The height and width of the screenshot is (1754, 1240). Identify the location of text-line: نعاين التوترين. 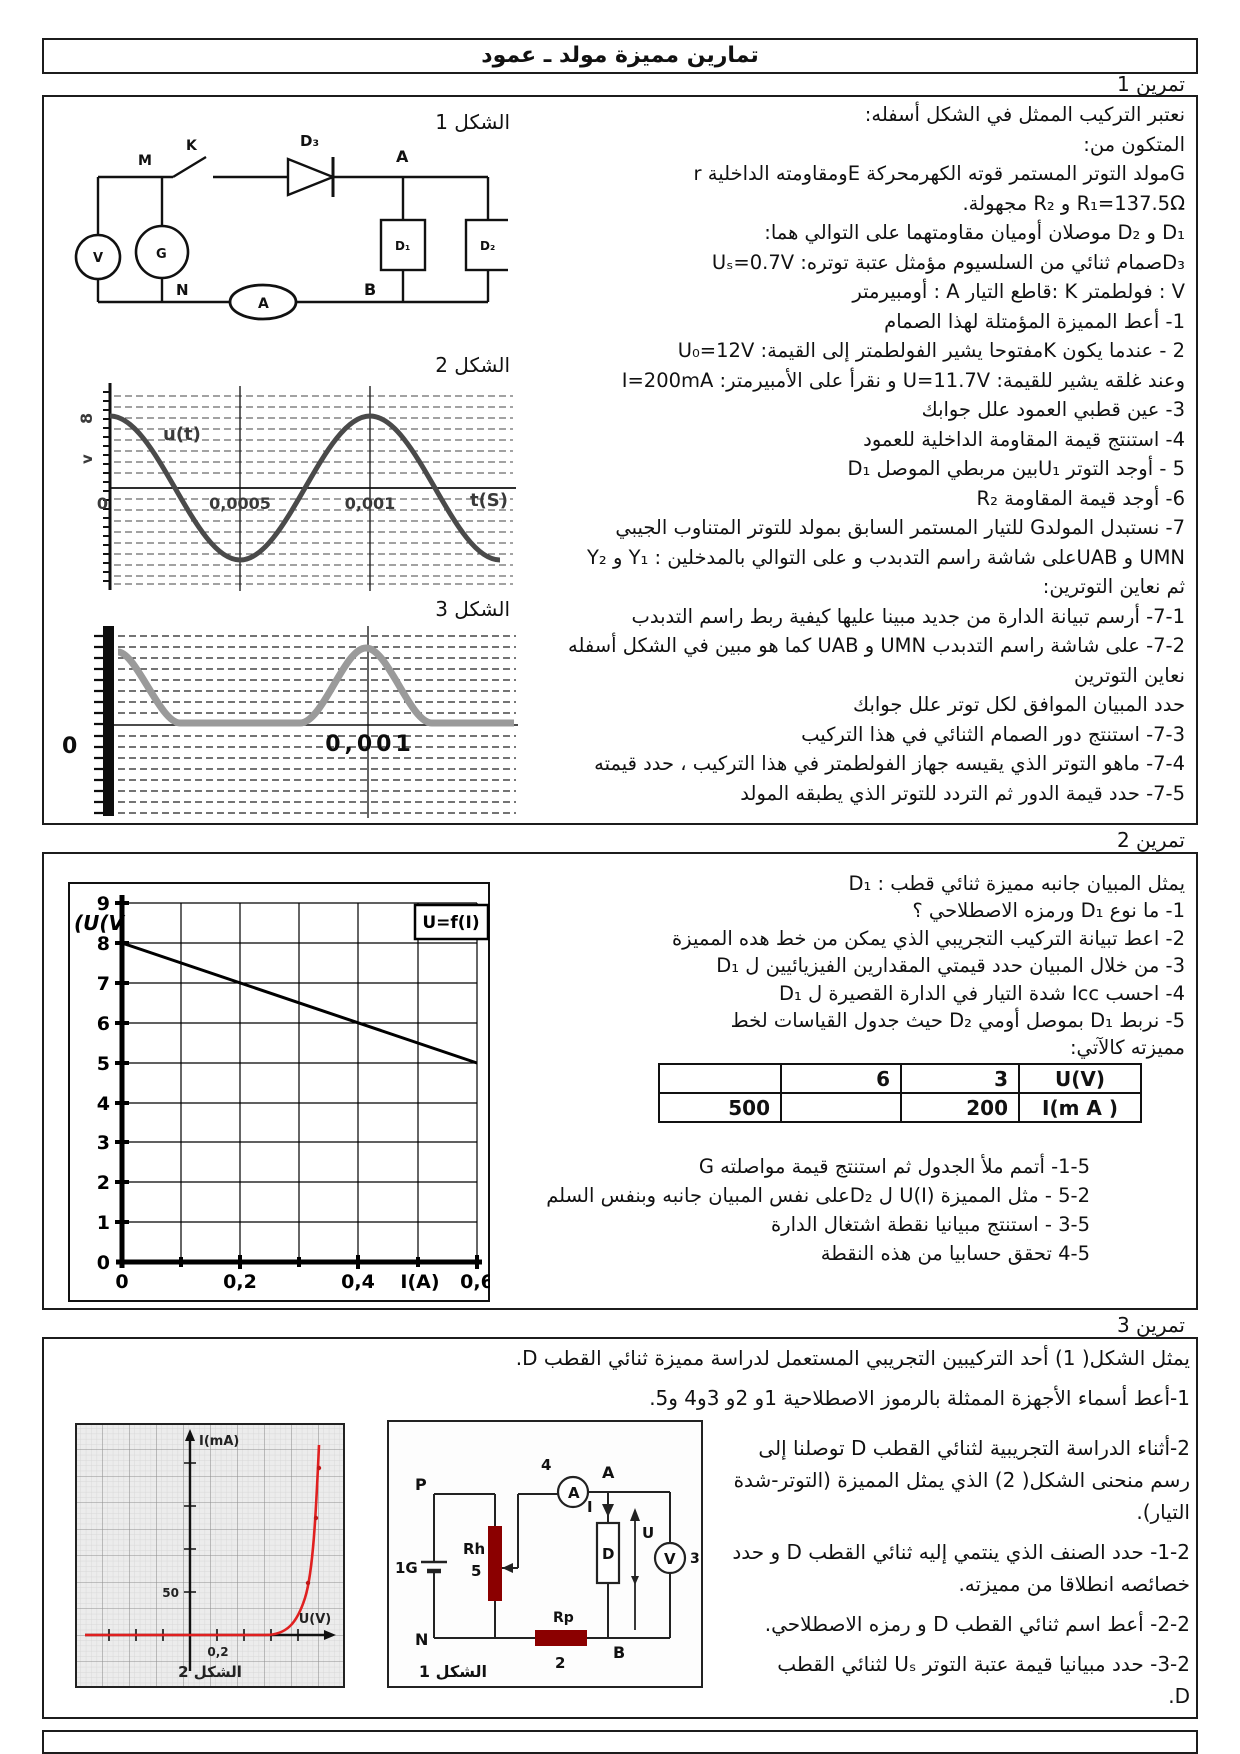
(1129, 675).